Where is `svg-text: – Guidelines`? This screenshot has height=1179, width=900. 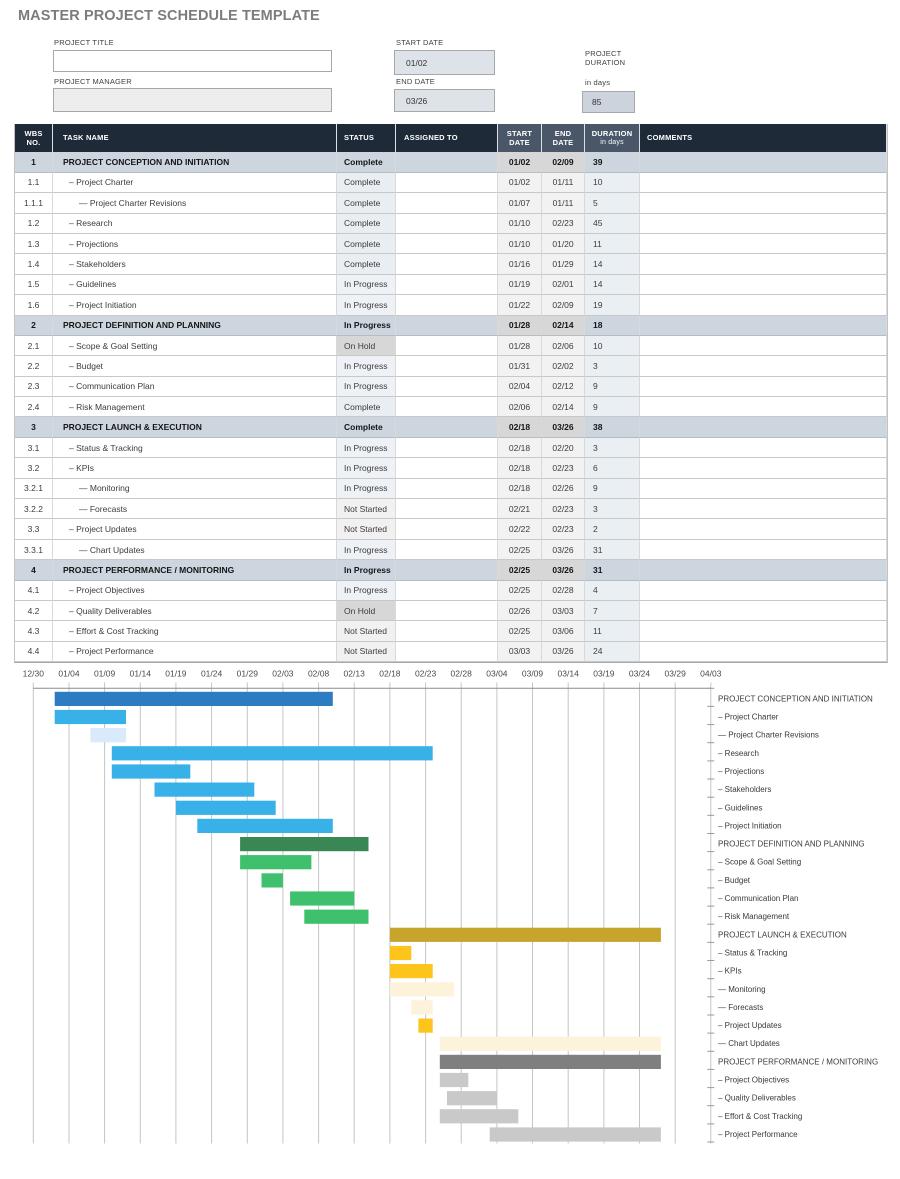
svg-text: – Guidelines is located at coordinates (740, 807).